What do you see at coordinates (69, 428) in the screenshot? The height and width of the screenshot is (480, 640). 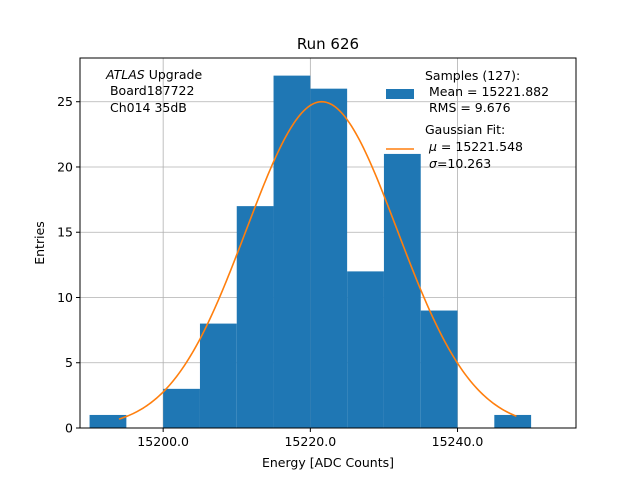 I see `y-tick-label-0: 0` at bounding box center [69, 428].